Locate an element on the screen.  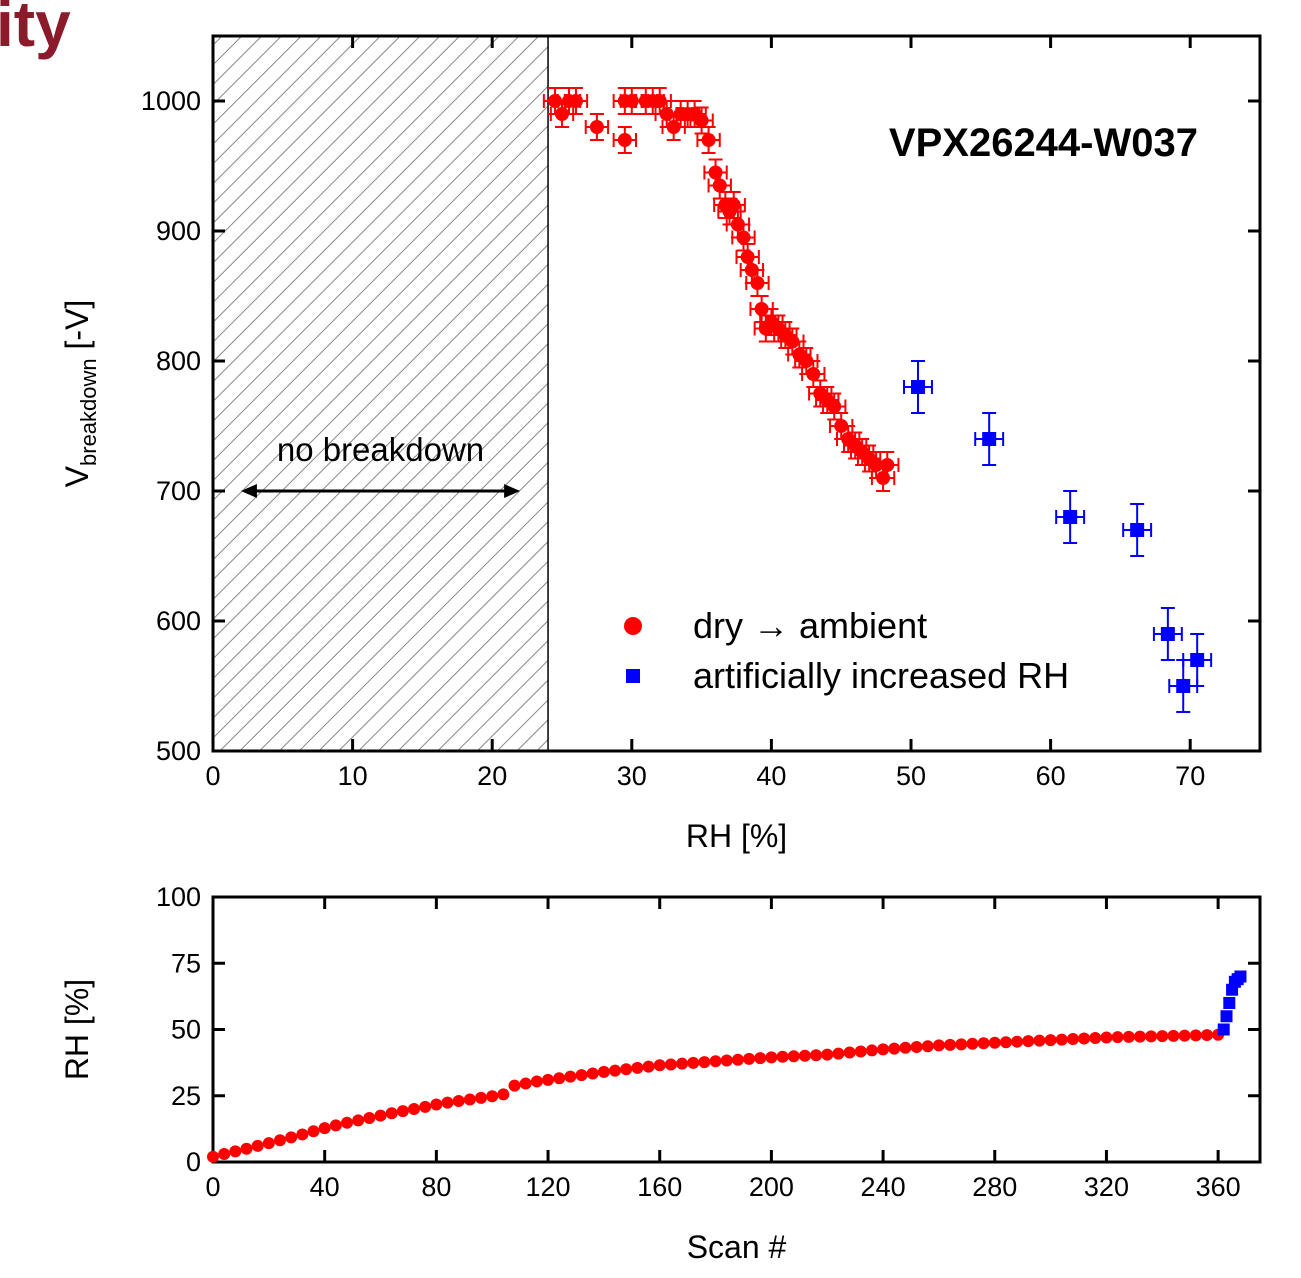
y-axis-label-part: [-V] is located at coordinates (77, 329).